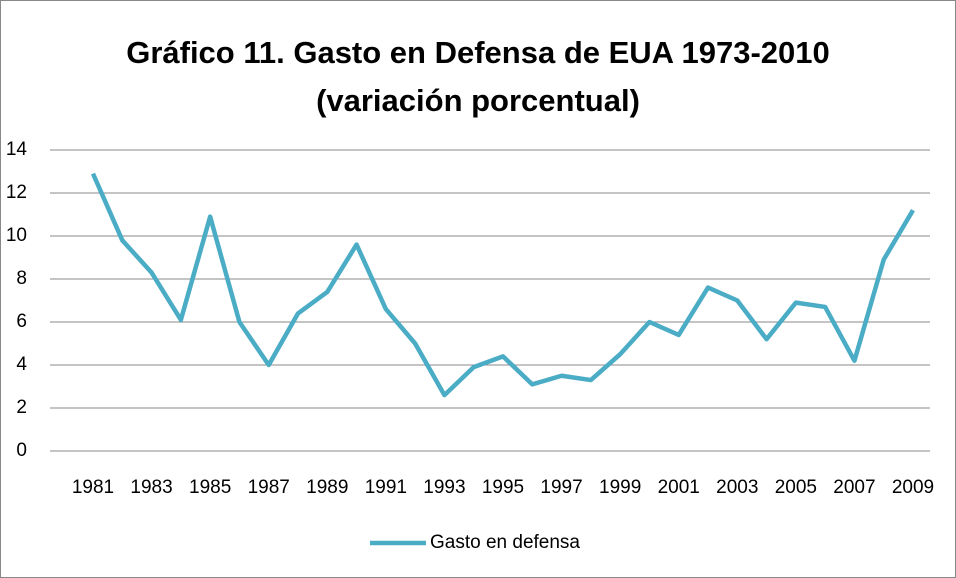 This screenshot has height=578, width=956. What do you see at coordinates (505, 542) in the screenshot?
I see `legend-label: Gasto en defensa` at bounding box center [505, 542].